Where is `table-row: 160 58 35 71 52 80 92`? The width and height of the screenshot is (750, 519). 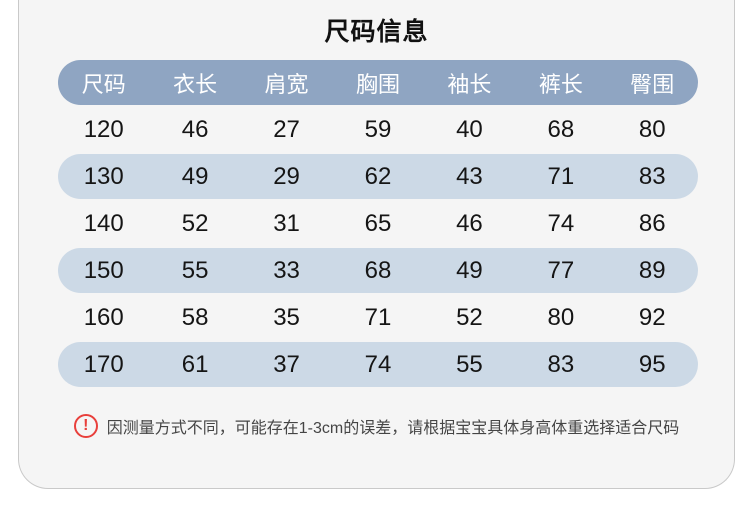
table-row: 160 58 35 71 52 80 92 is located at coordinates (378, 317).